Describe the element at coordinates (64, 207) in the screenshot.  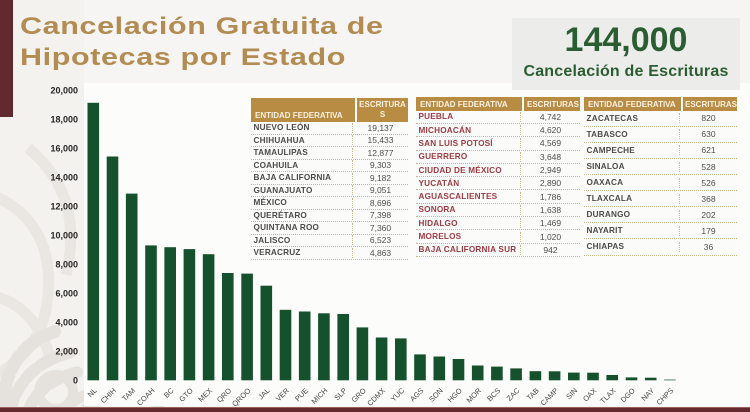
I see `svg-text: 12,000` at that location.